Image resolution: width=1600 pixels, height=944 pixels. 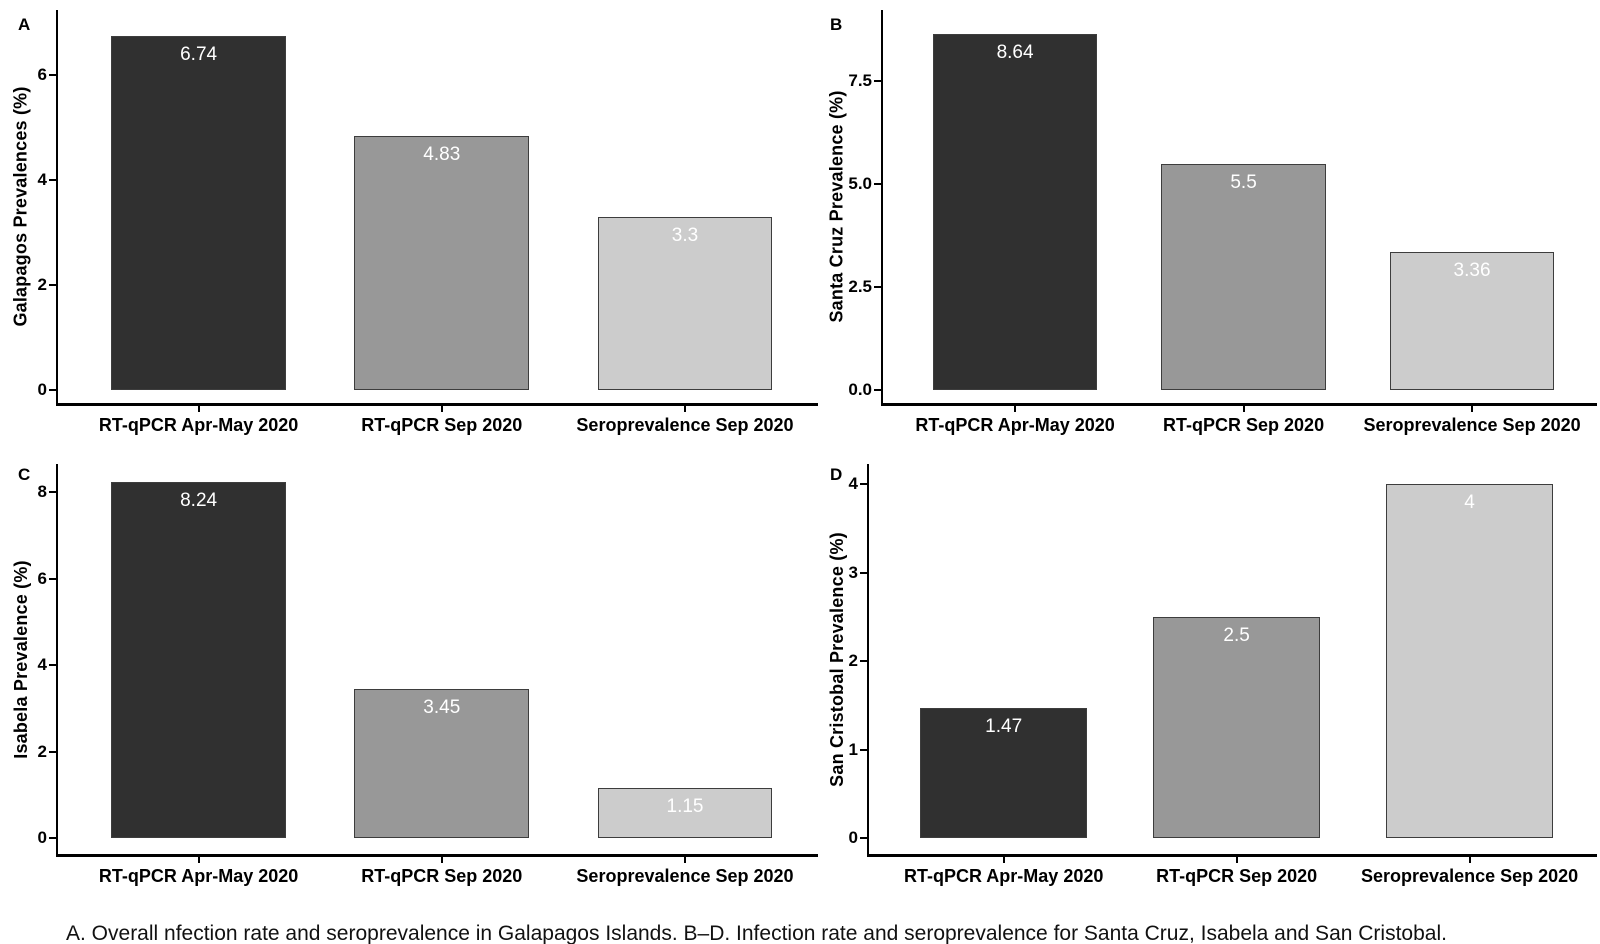 What do you see at coordinates (836, 474) in the screenshot?
I see `panel-letter-d: D` at bounding box center [836, 474].